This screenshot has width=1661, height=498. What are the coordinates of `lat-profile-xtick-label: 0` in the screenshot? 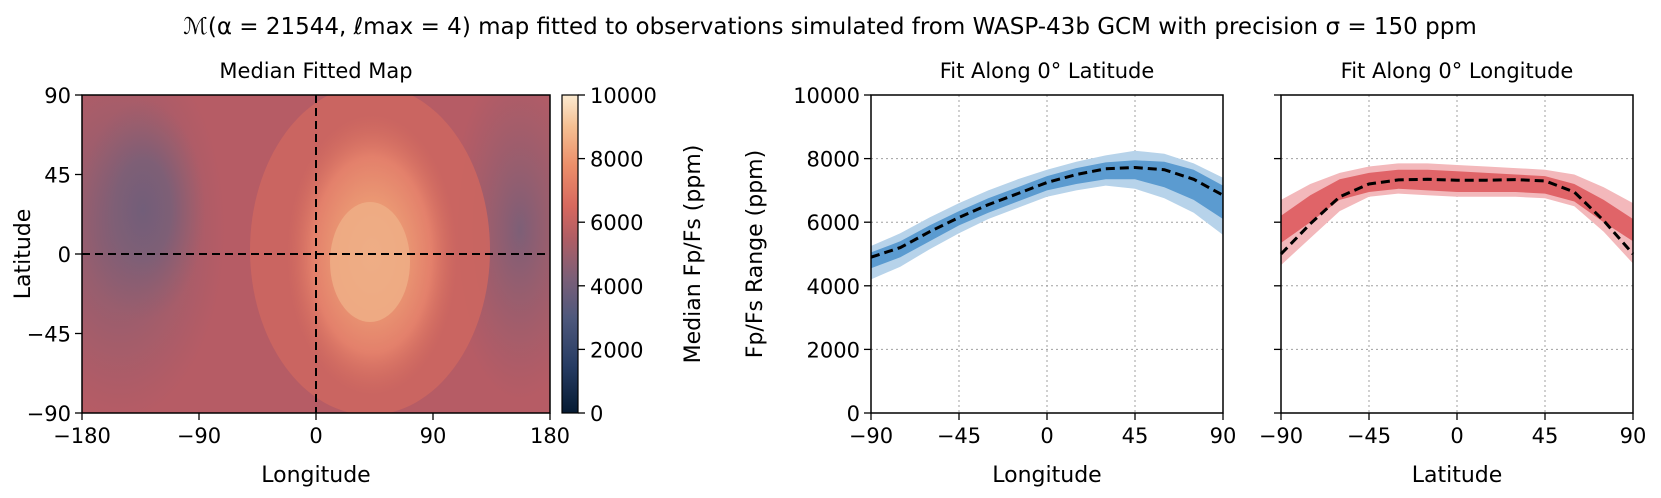 It's located at (1046, 436).